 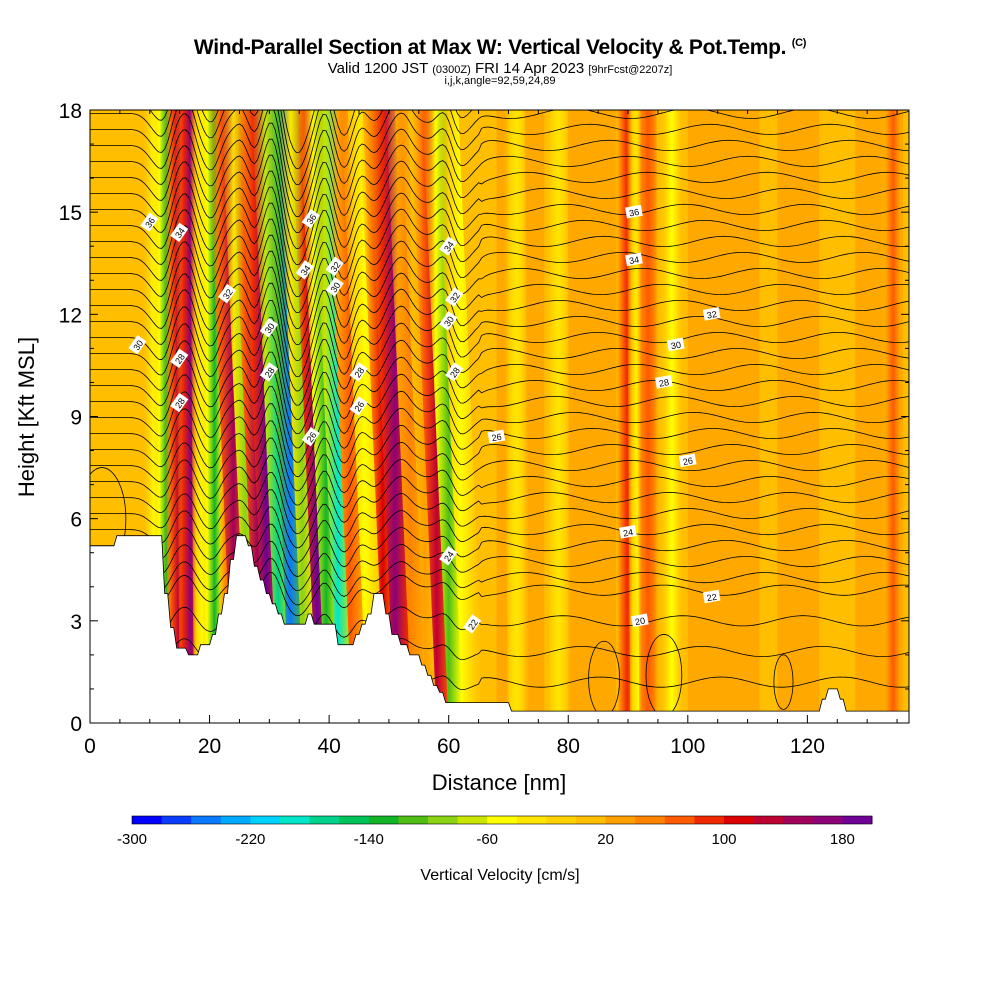 What do you see at coordinates (369, 839) in the screenshot?
I see `colorbar-tick-label: -140` at bounding box center [369, 839].